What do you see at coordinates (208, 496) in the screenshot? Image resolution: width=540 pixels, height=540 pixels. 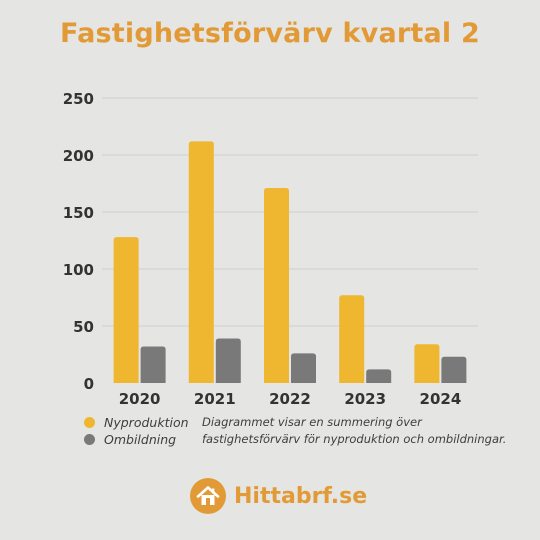 I see `house-icon` at bounding box center [208, 496].